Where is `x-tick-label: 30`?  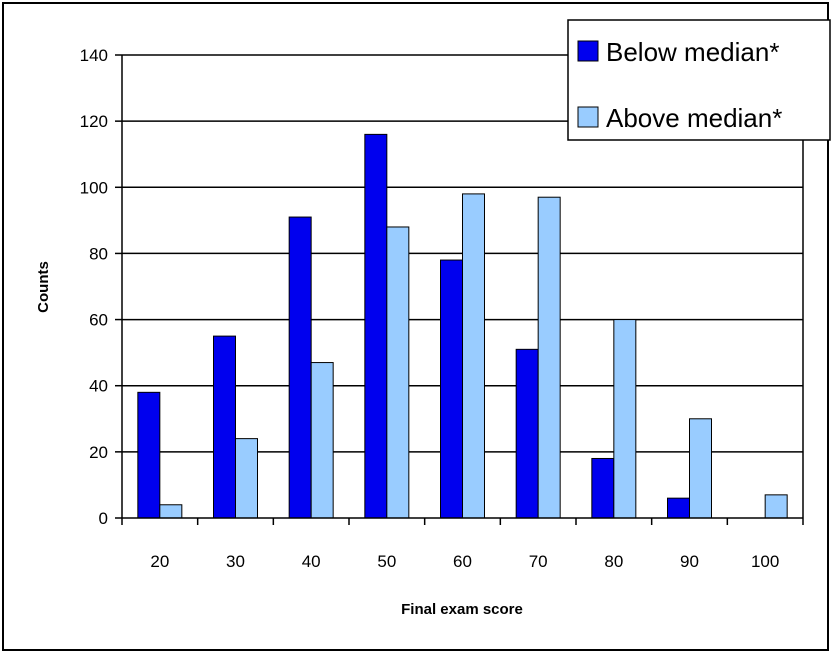
x-tick-label: 30 is located at coordinates (235, 561).